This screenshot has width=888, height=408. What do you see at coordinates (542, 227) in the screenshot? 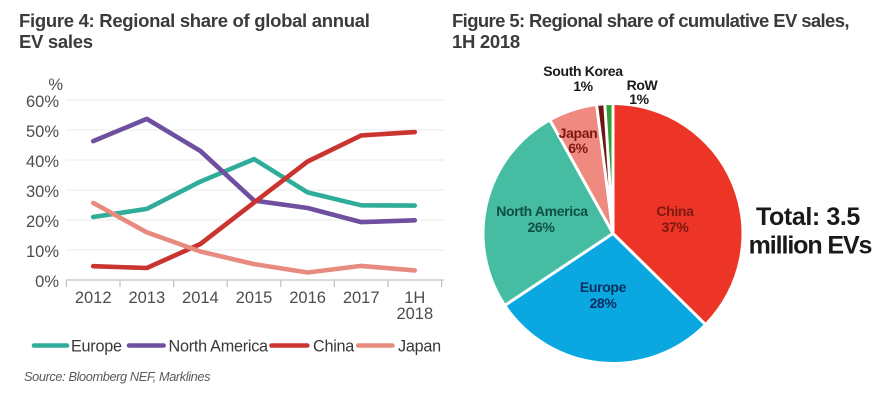
I see `svg-text: 26%` at bounding box center [542, 227].